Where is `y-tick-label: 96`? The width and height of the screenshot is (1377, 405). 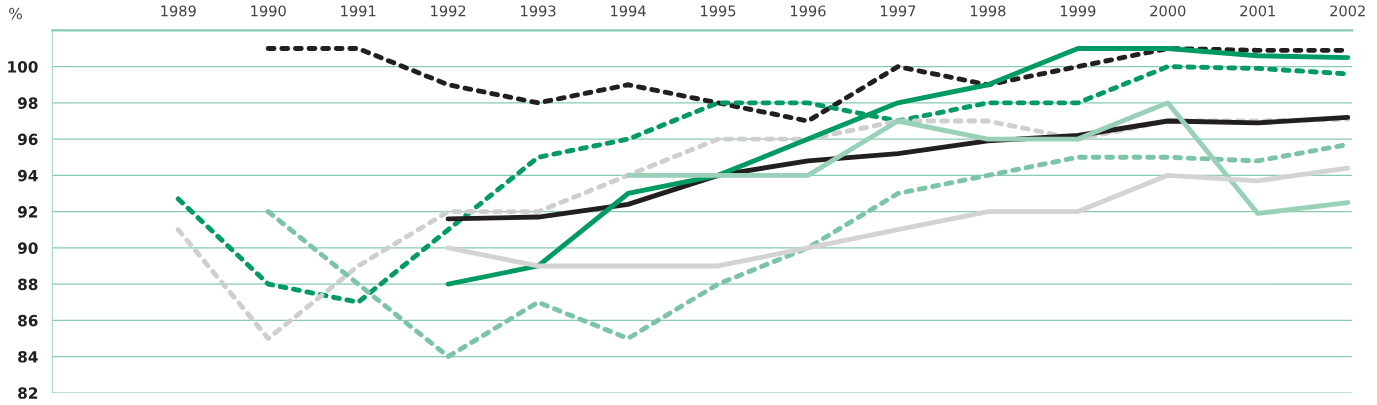
y-tick-label: 96 is located at coordinates (27, 139).